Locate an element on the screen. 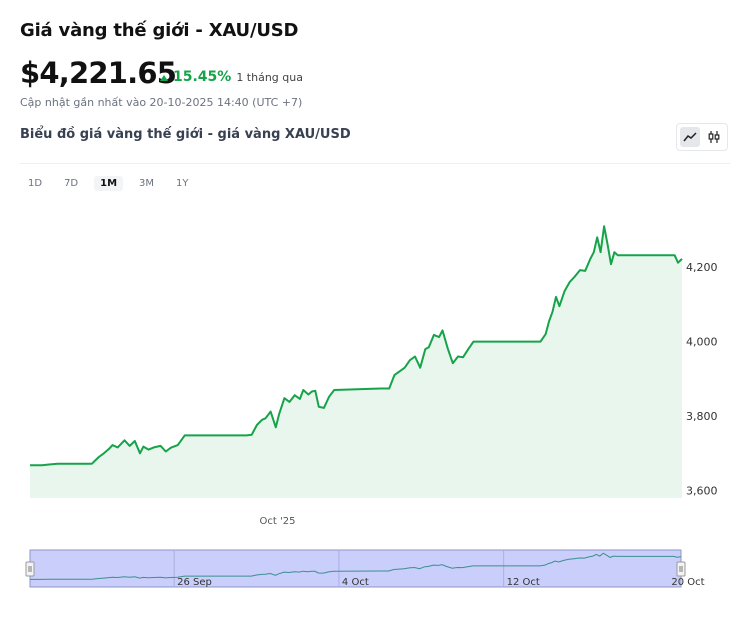 The width and height of the screenshot is (750, 634). navigator-date-label: 12 Oct is located at coordinates (523, 582).